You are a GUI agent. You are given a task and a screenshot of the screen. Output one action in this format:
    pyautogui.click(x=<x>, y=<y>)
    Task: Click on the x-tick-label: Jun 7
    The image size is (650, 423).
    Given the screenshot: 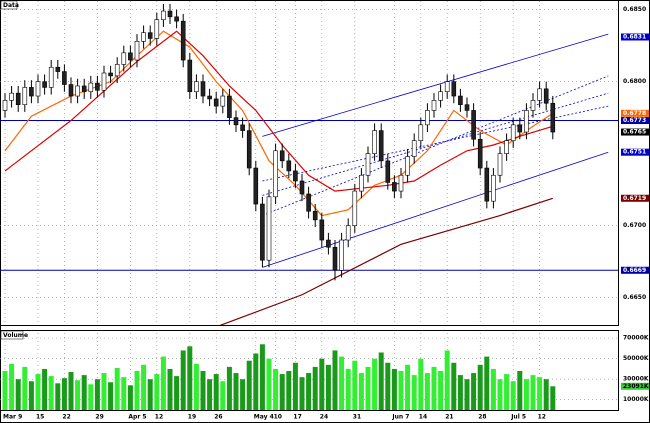 What is the action you would take?
    pyautogui.click(x=400, y=417)
    